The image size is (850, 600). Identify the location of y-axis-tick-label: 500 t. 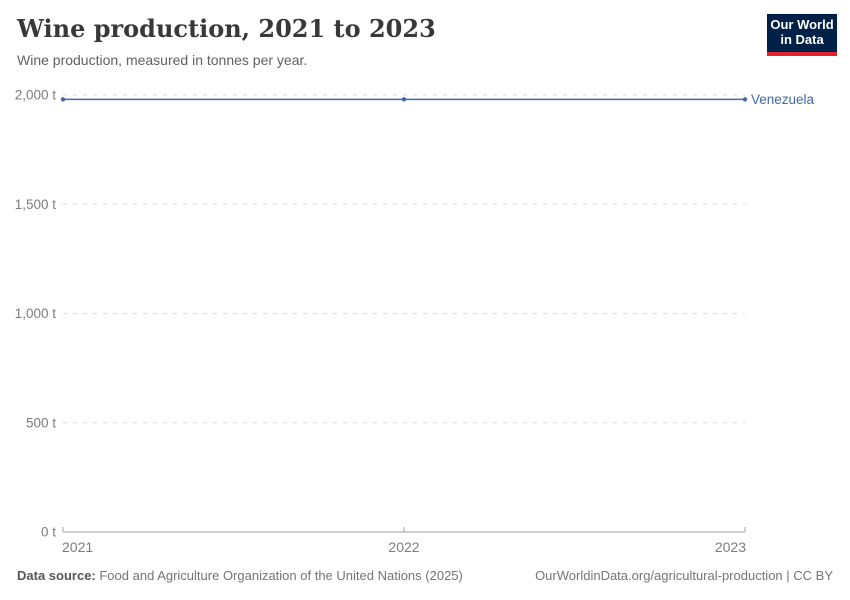
(41, 422).